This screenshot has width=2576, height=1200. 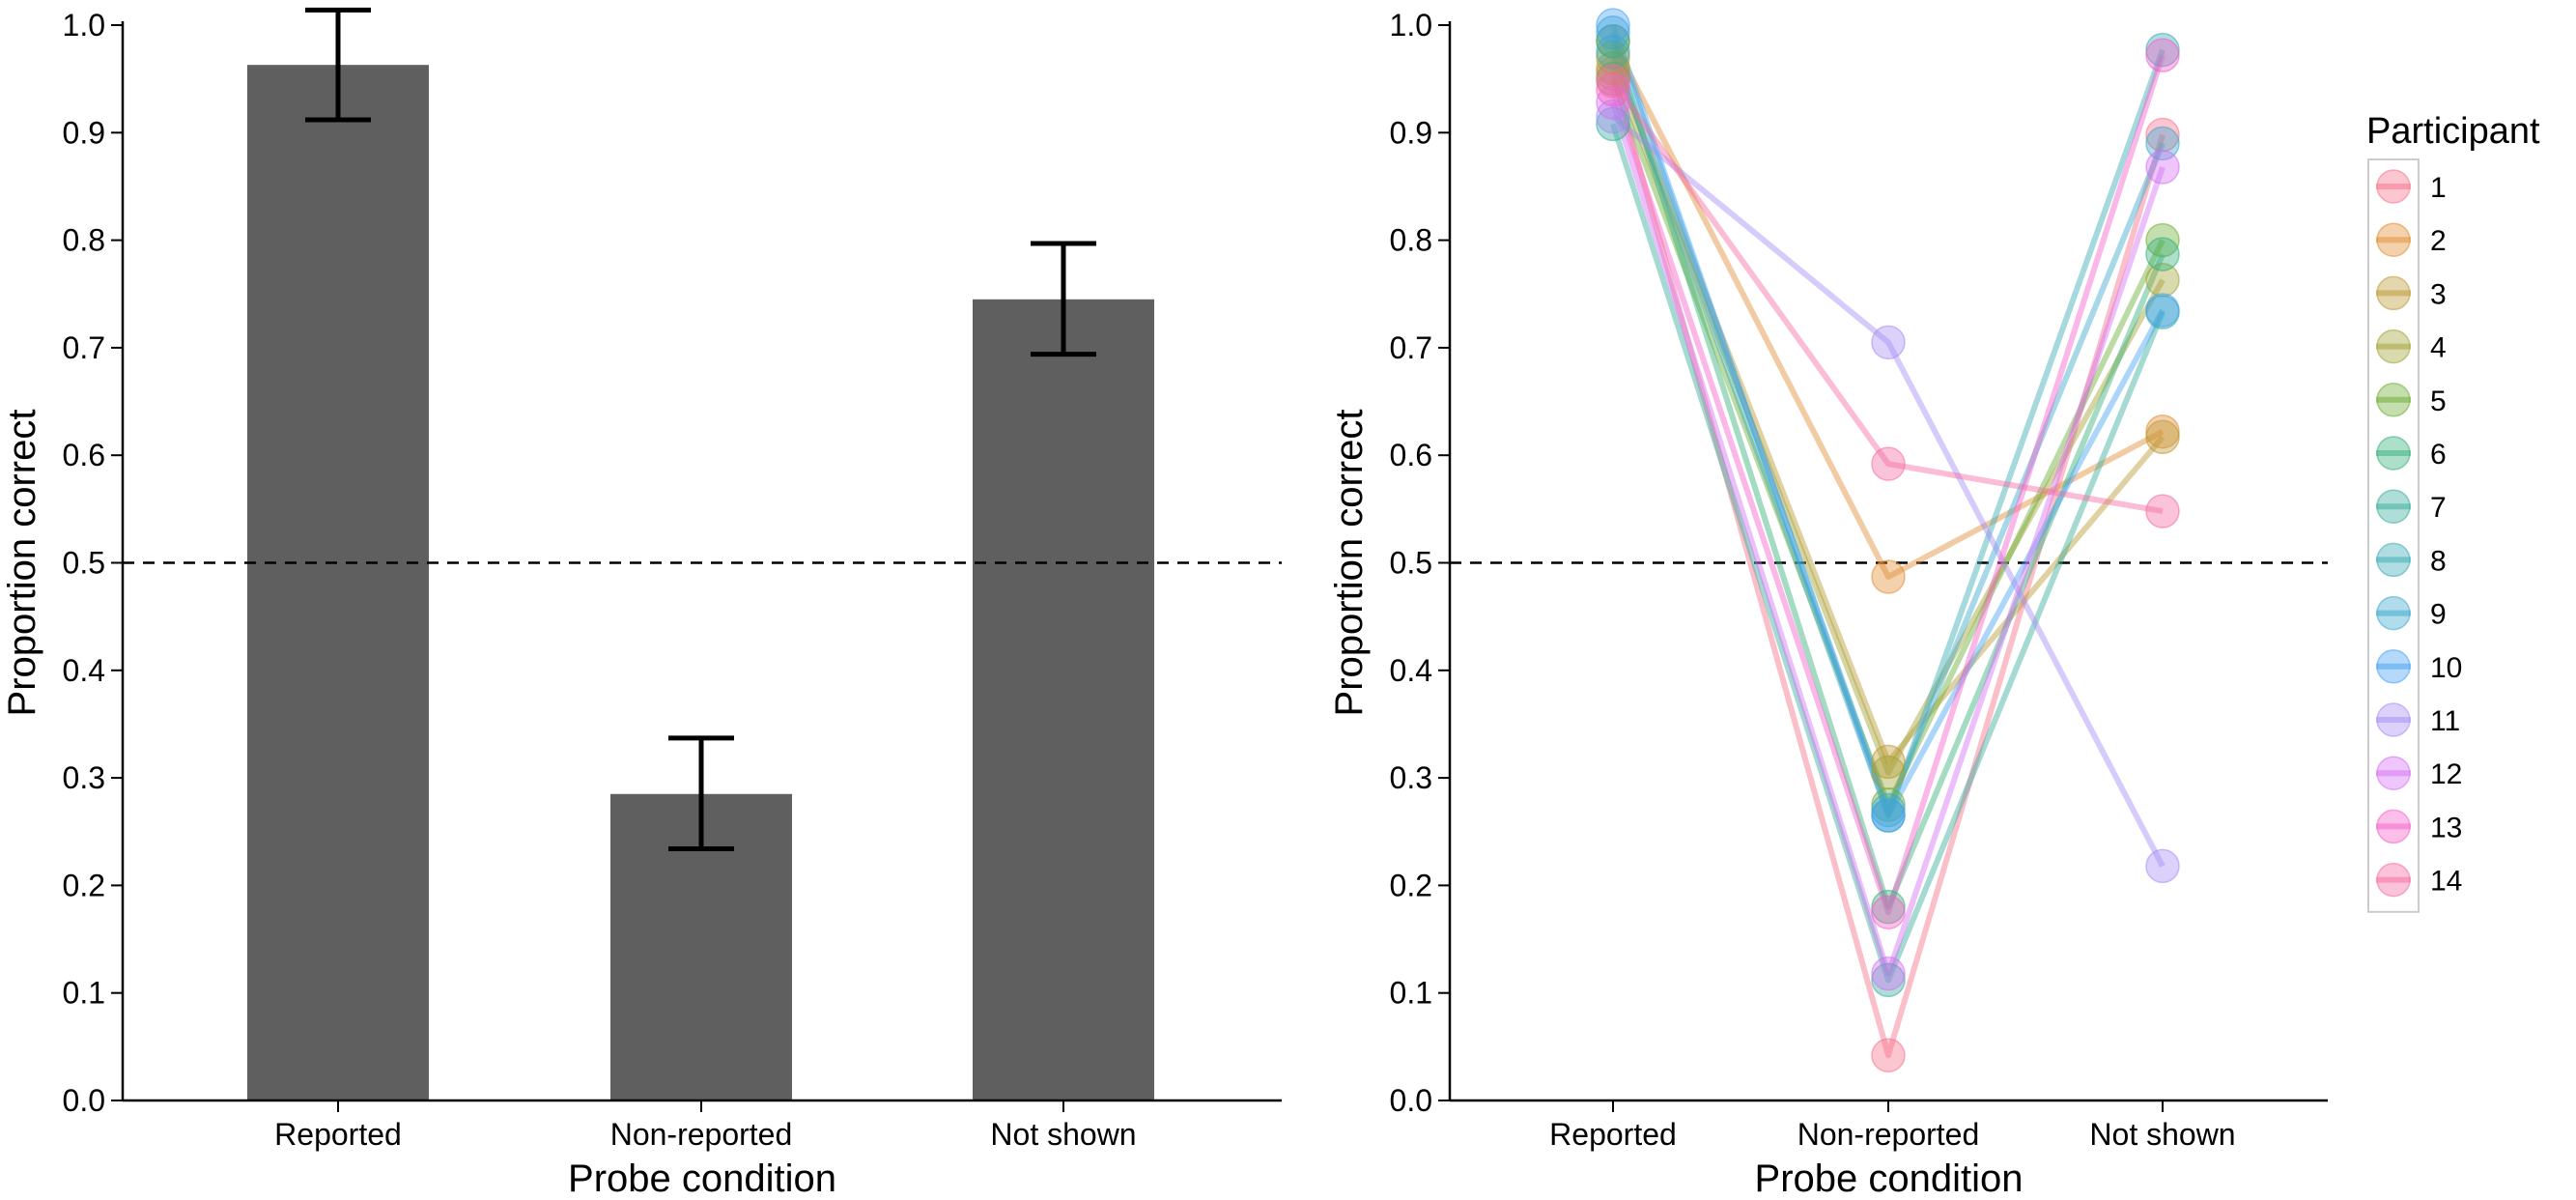 What do you see at coordinates (1613, 32) in the screenshot?
I see `point-participant-9-reported` at bounding box center [1613, 32].